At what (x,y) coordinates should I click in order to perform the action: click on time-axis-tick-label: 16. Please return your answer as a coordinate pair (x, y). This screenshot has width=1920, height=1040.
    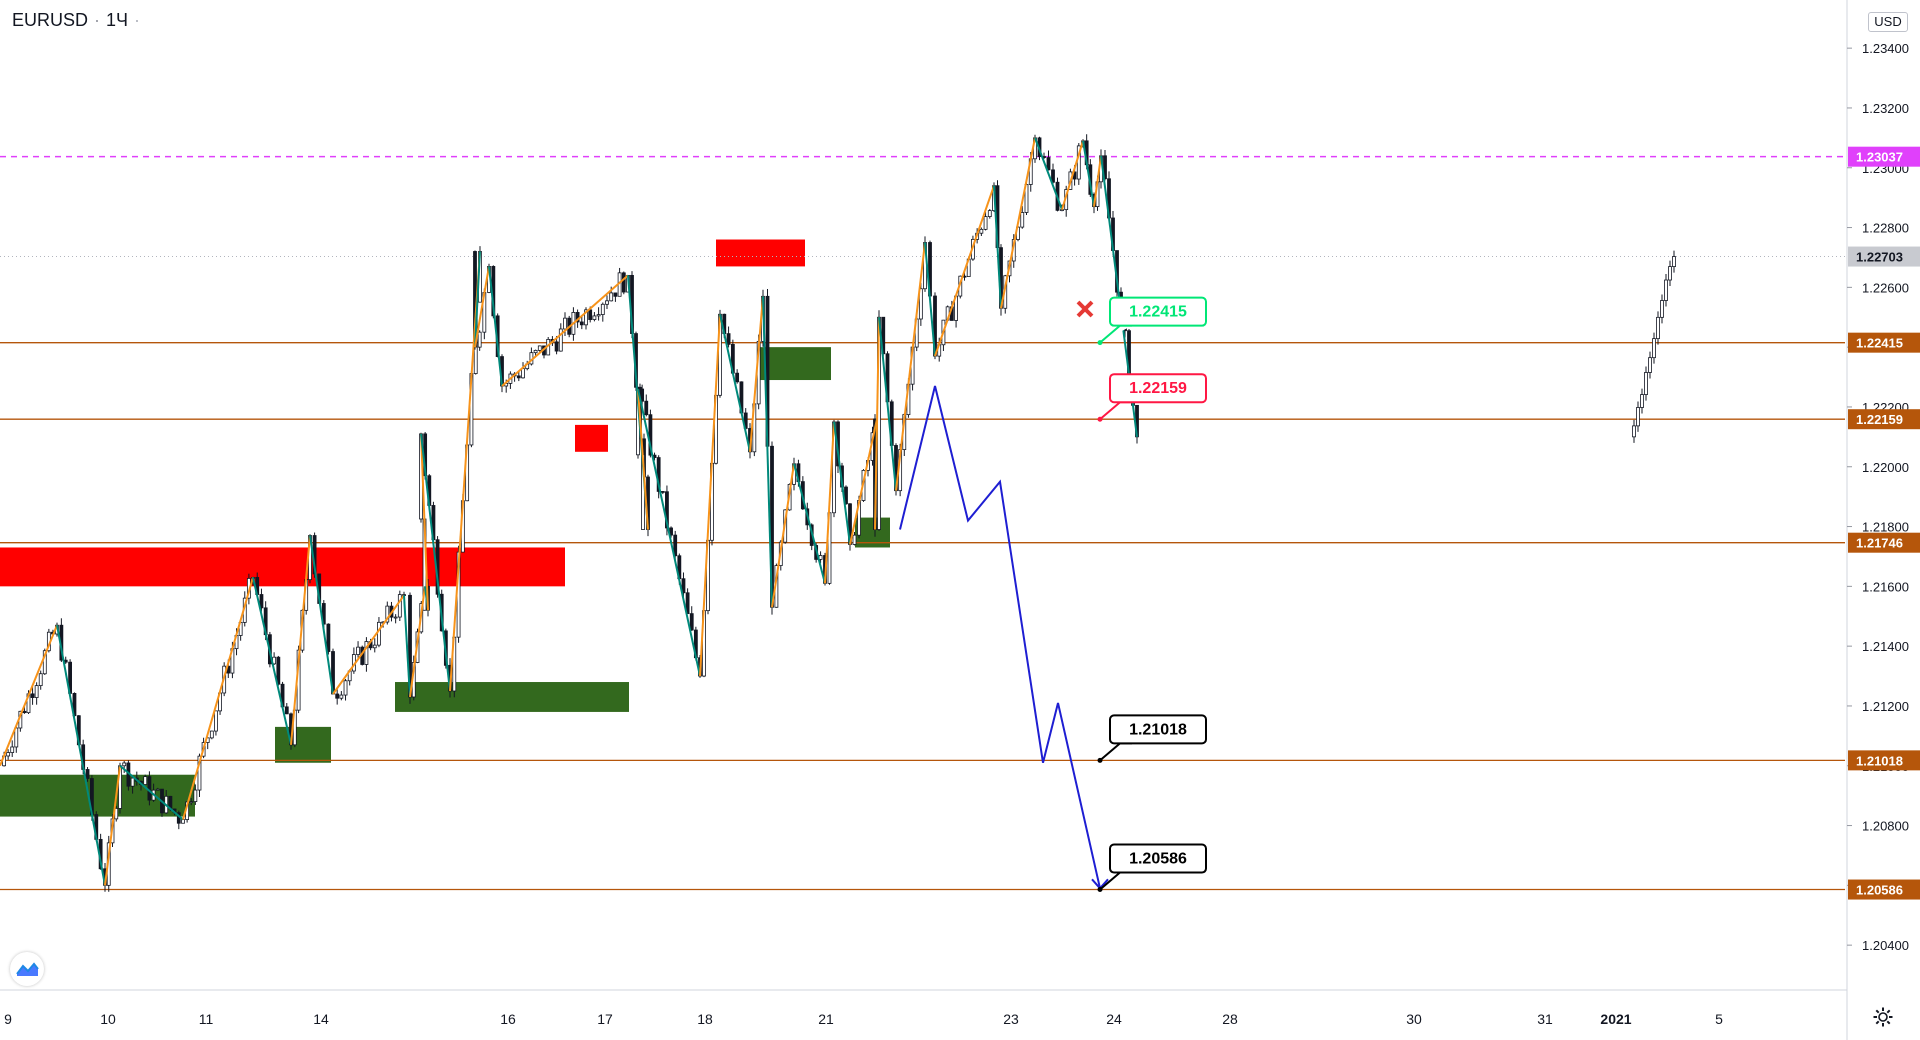
    Looking at the image, I should click on (508, 1019).